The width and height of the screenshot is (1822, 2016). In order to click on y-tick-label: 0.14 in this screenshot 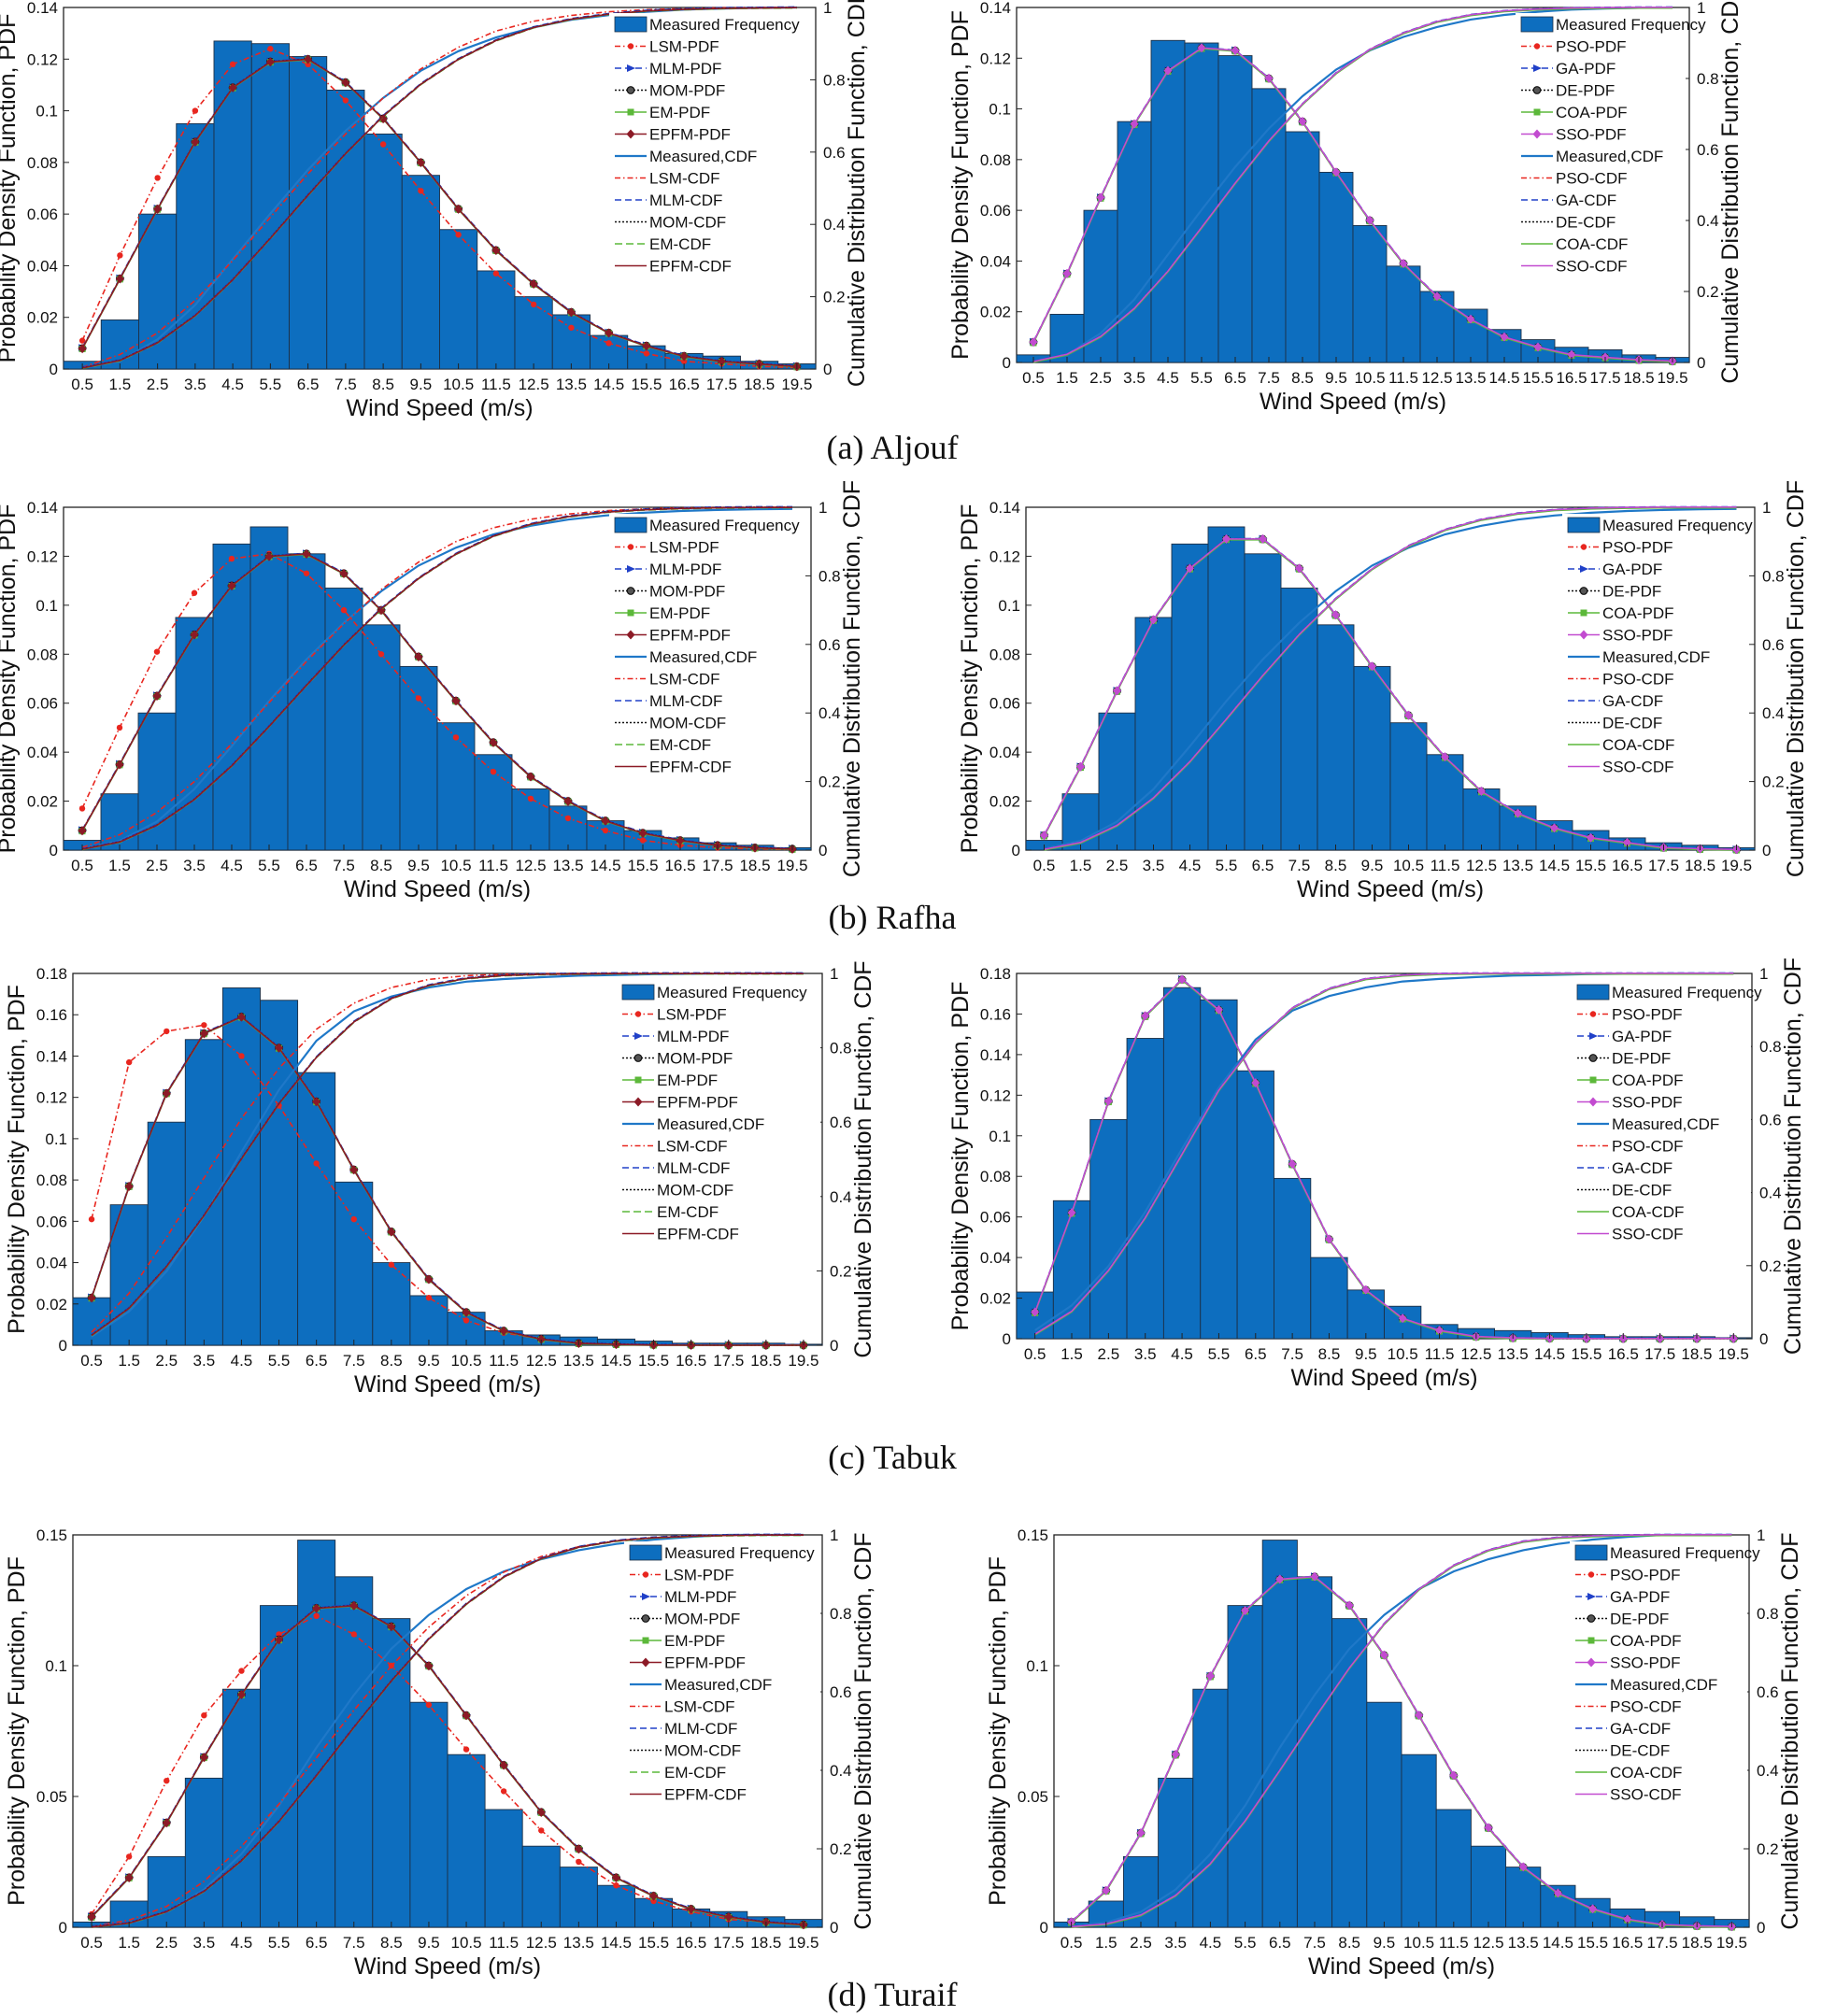, I will do `click(995, 1055)`.